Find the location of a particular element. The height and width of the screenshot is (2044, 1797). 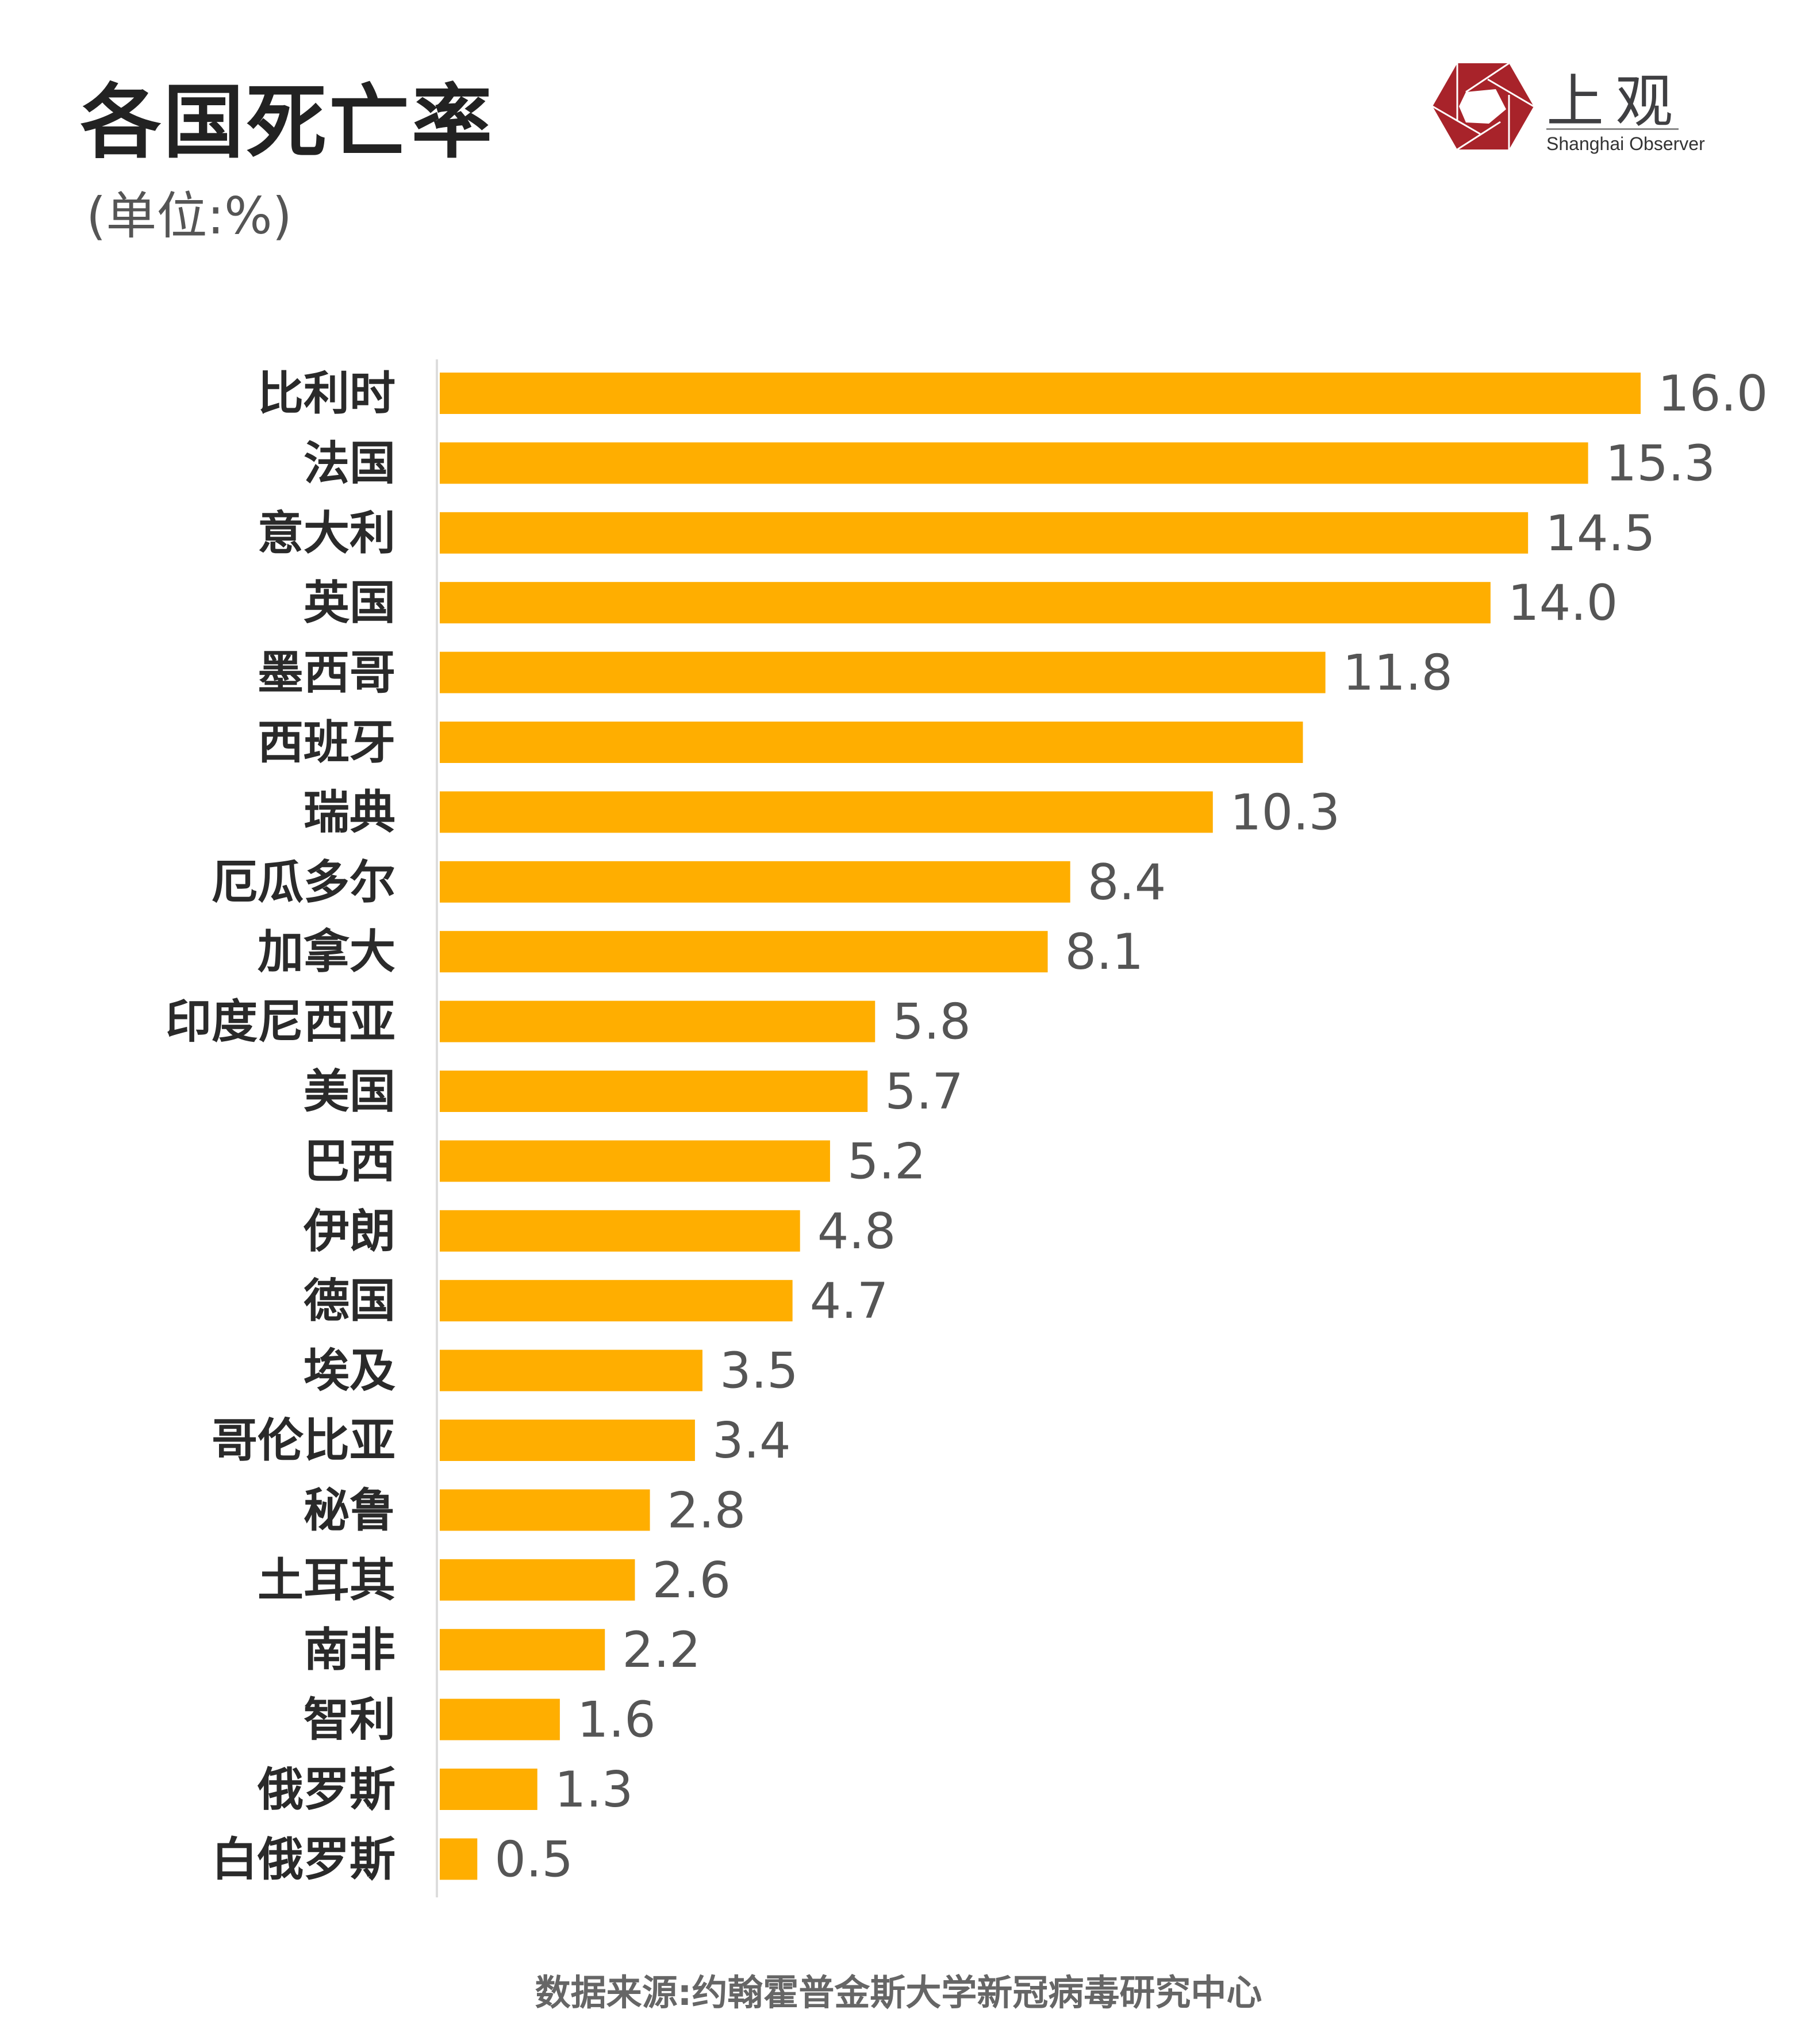

data-label: 8.4 is located at coordinates (1127, 883).